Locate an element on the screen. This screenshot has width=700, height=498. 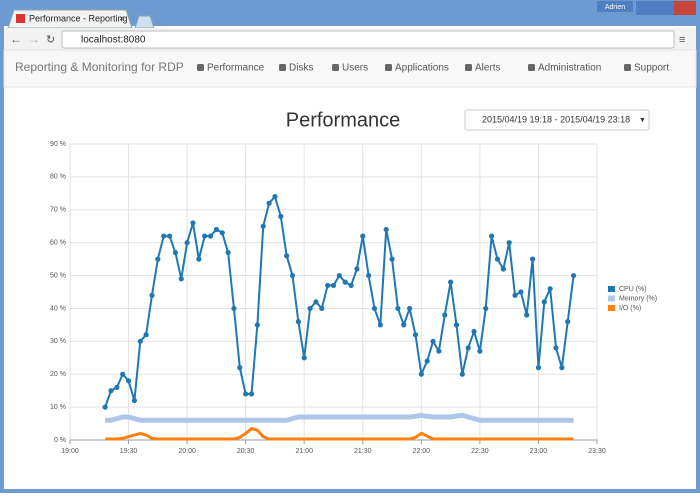
legend-label: CPU (%) is located at coordinates (633, 289).